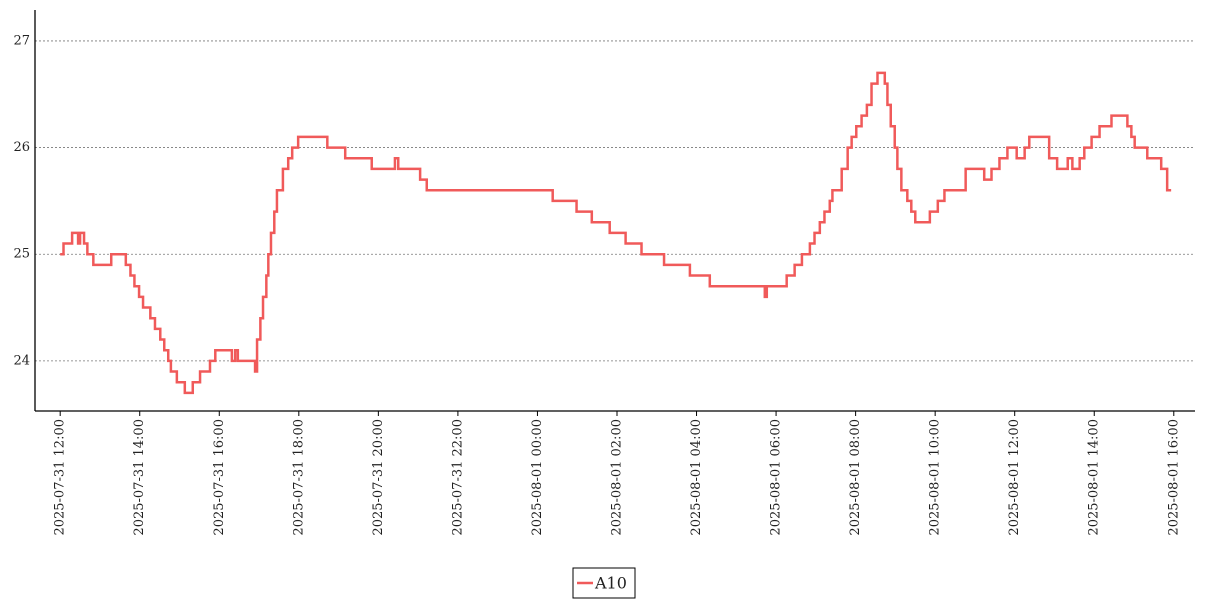 The height and width of the screenshot is (600, 1207). I want to click on x-tick-label: 2025-08-01 12:00, so click(1014, 477).